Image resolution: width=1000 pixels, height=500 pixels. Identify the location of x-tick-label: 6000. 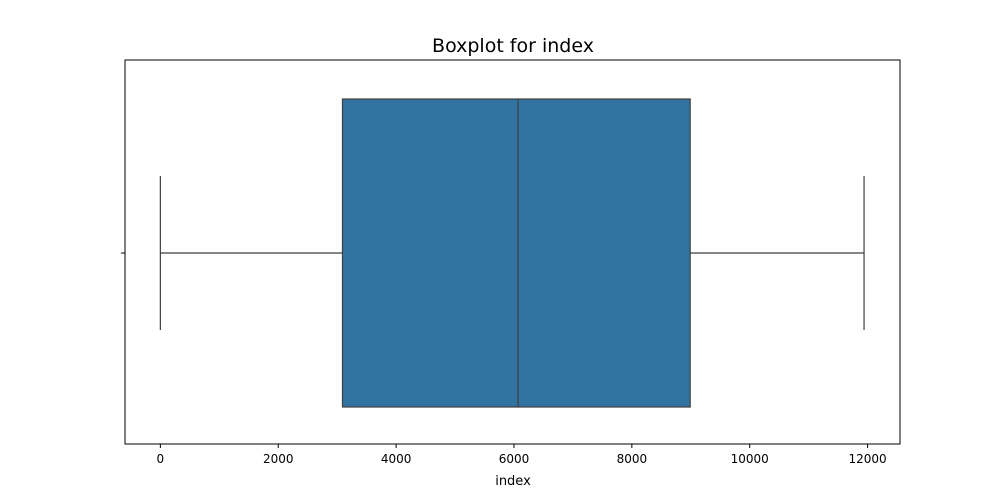
(514, 459).